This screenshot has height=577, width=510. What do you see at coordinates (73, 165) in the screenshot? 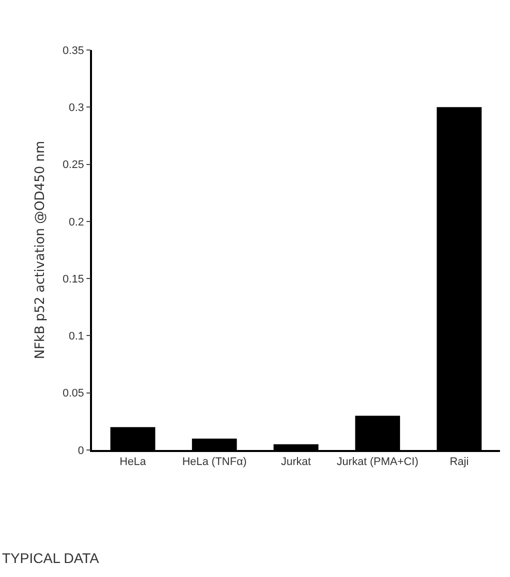
I see `y-tick-label: 0.25` at bounding box center [73, 165].